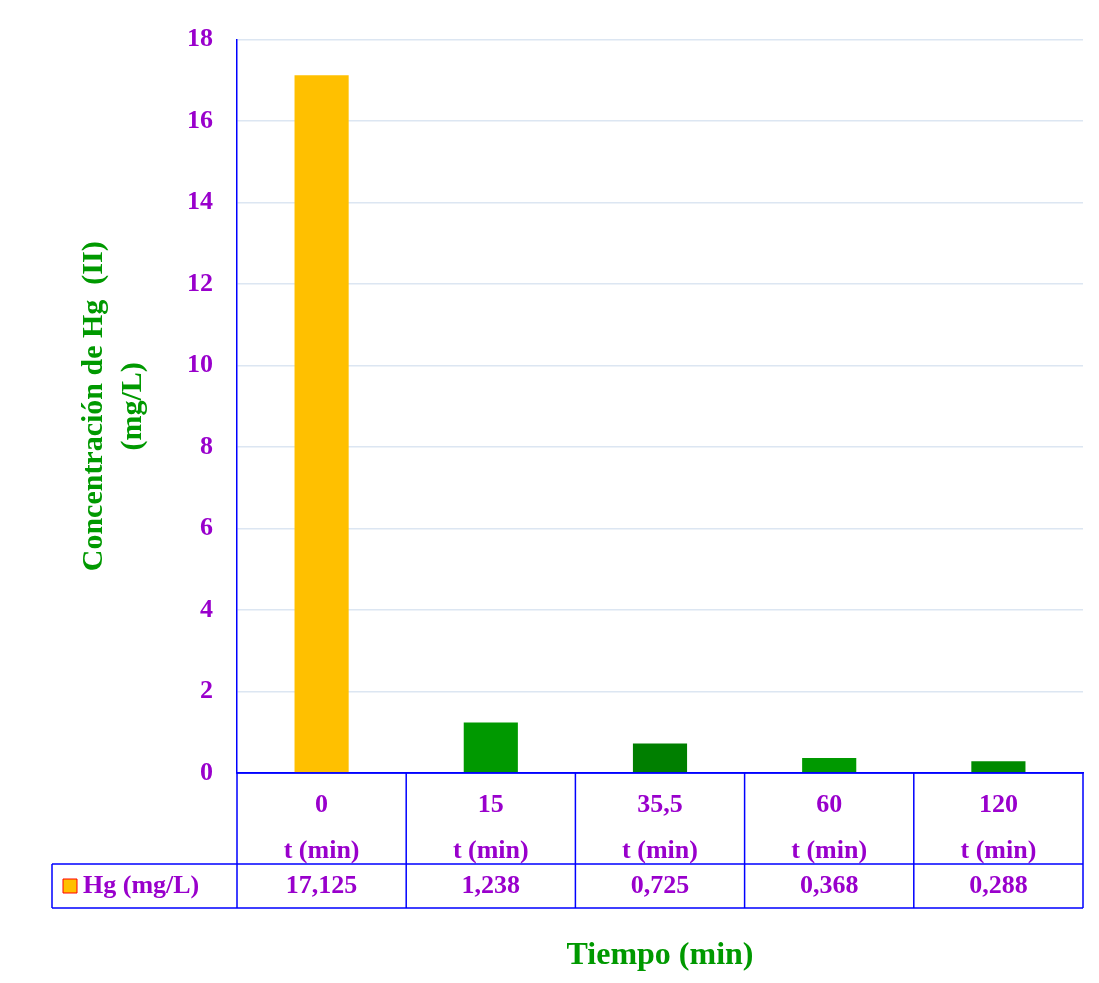 This screenshot has height=983, width=1099. I want to click on data-label: 17,125, so click(321, 884).